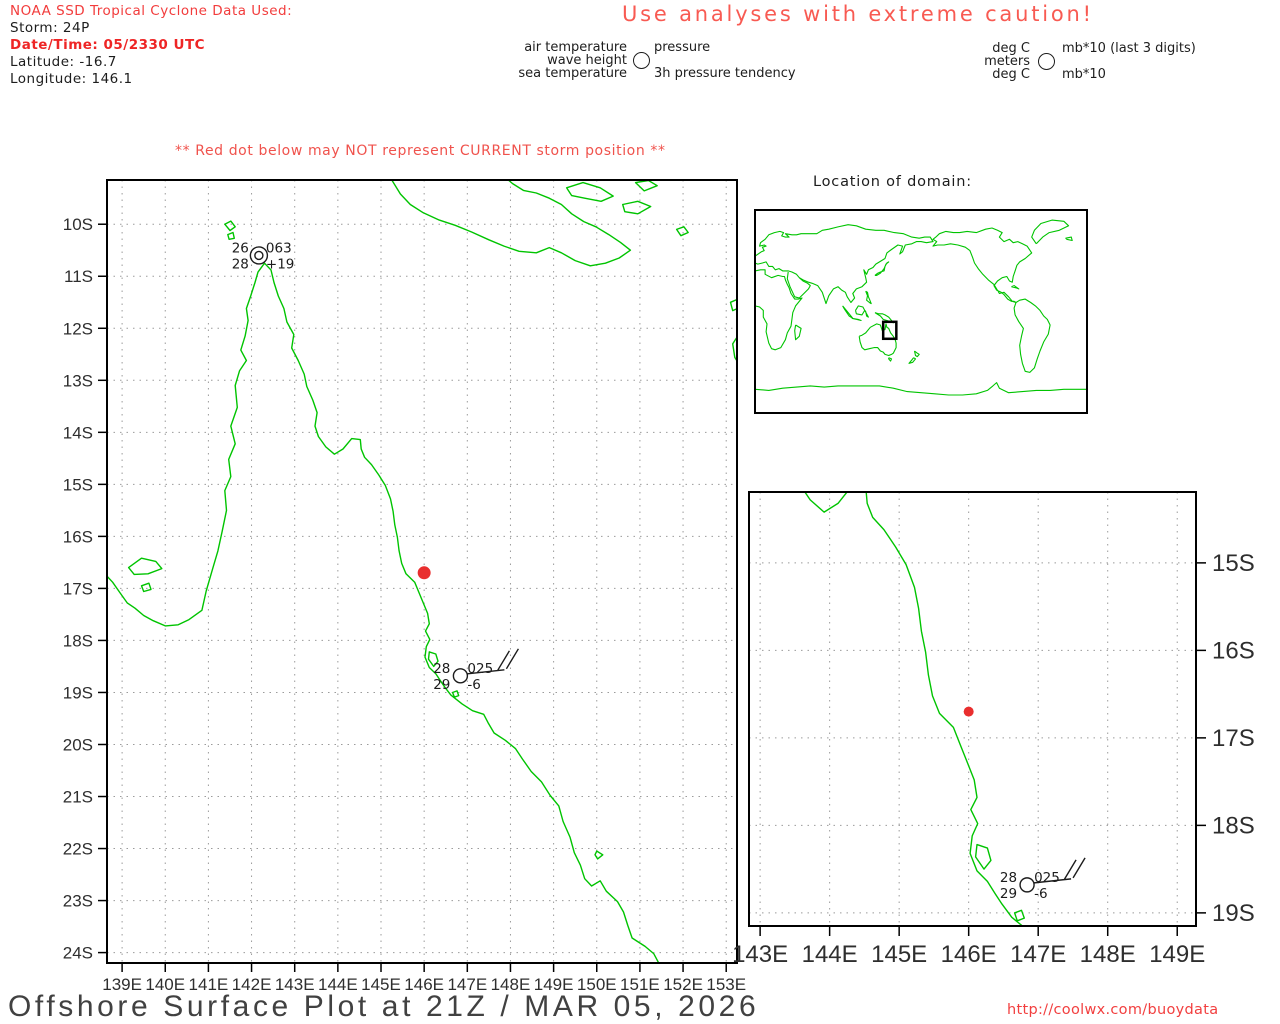  I want to click on inset-title: Location of domain:, so click(892, 182).